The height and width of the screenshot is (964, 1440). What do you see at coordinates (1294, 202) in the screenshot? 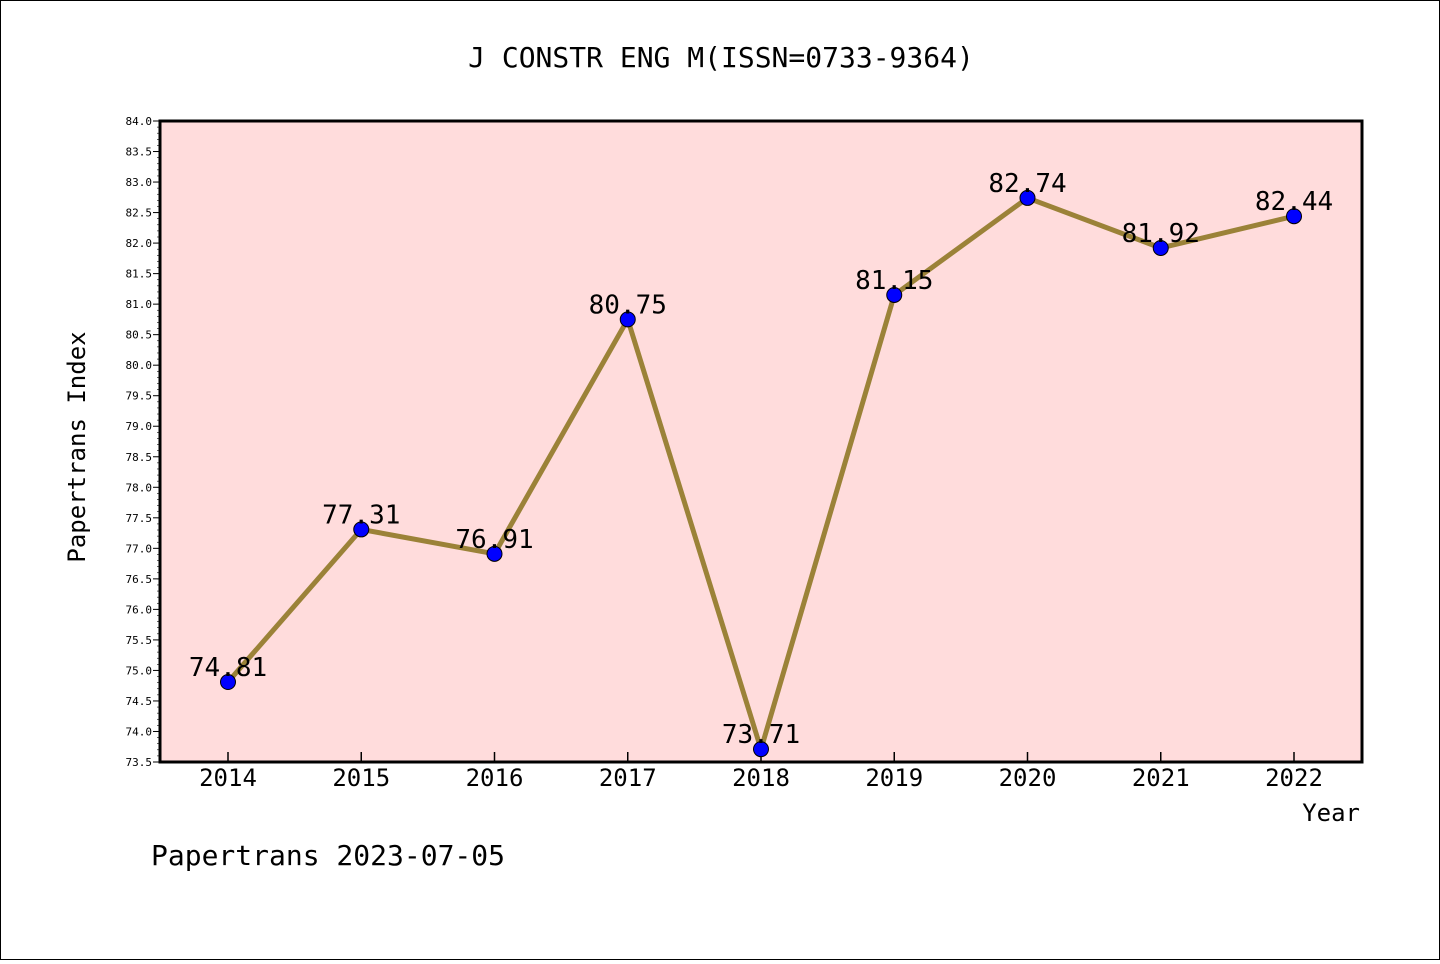
I see `data-label: 82.44` at bounding box center [1294, 202].